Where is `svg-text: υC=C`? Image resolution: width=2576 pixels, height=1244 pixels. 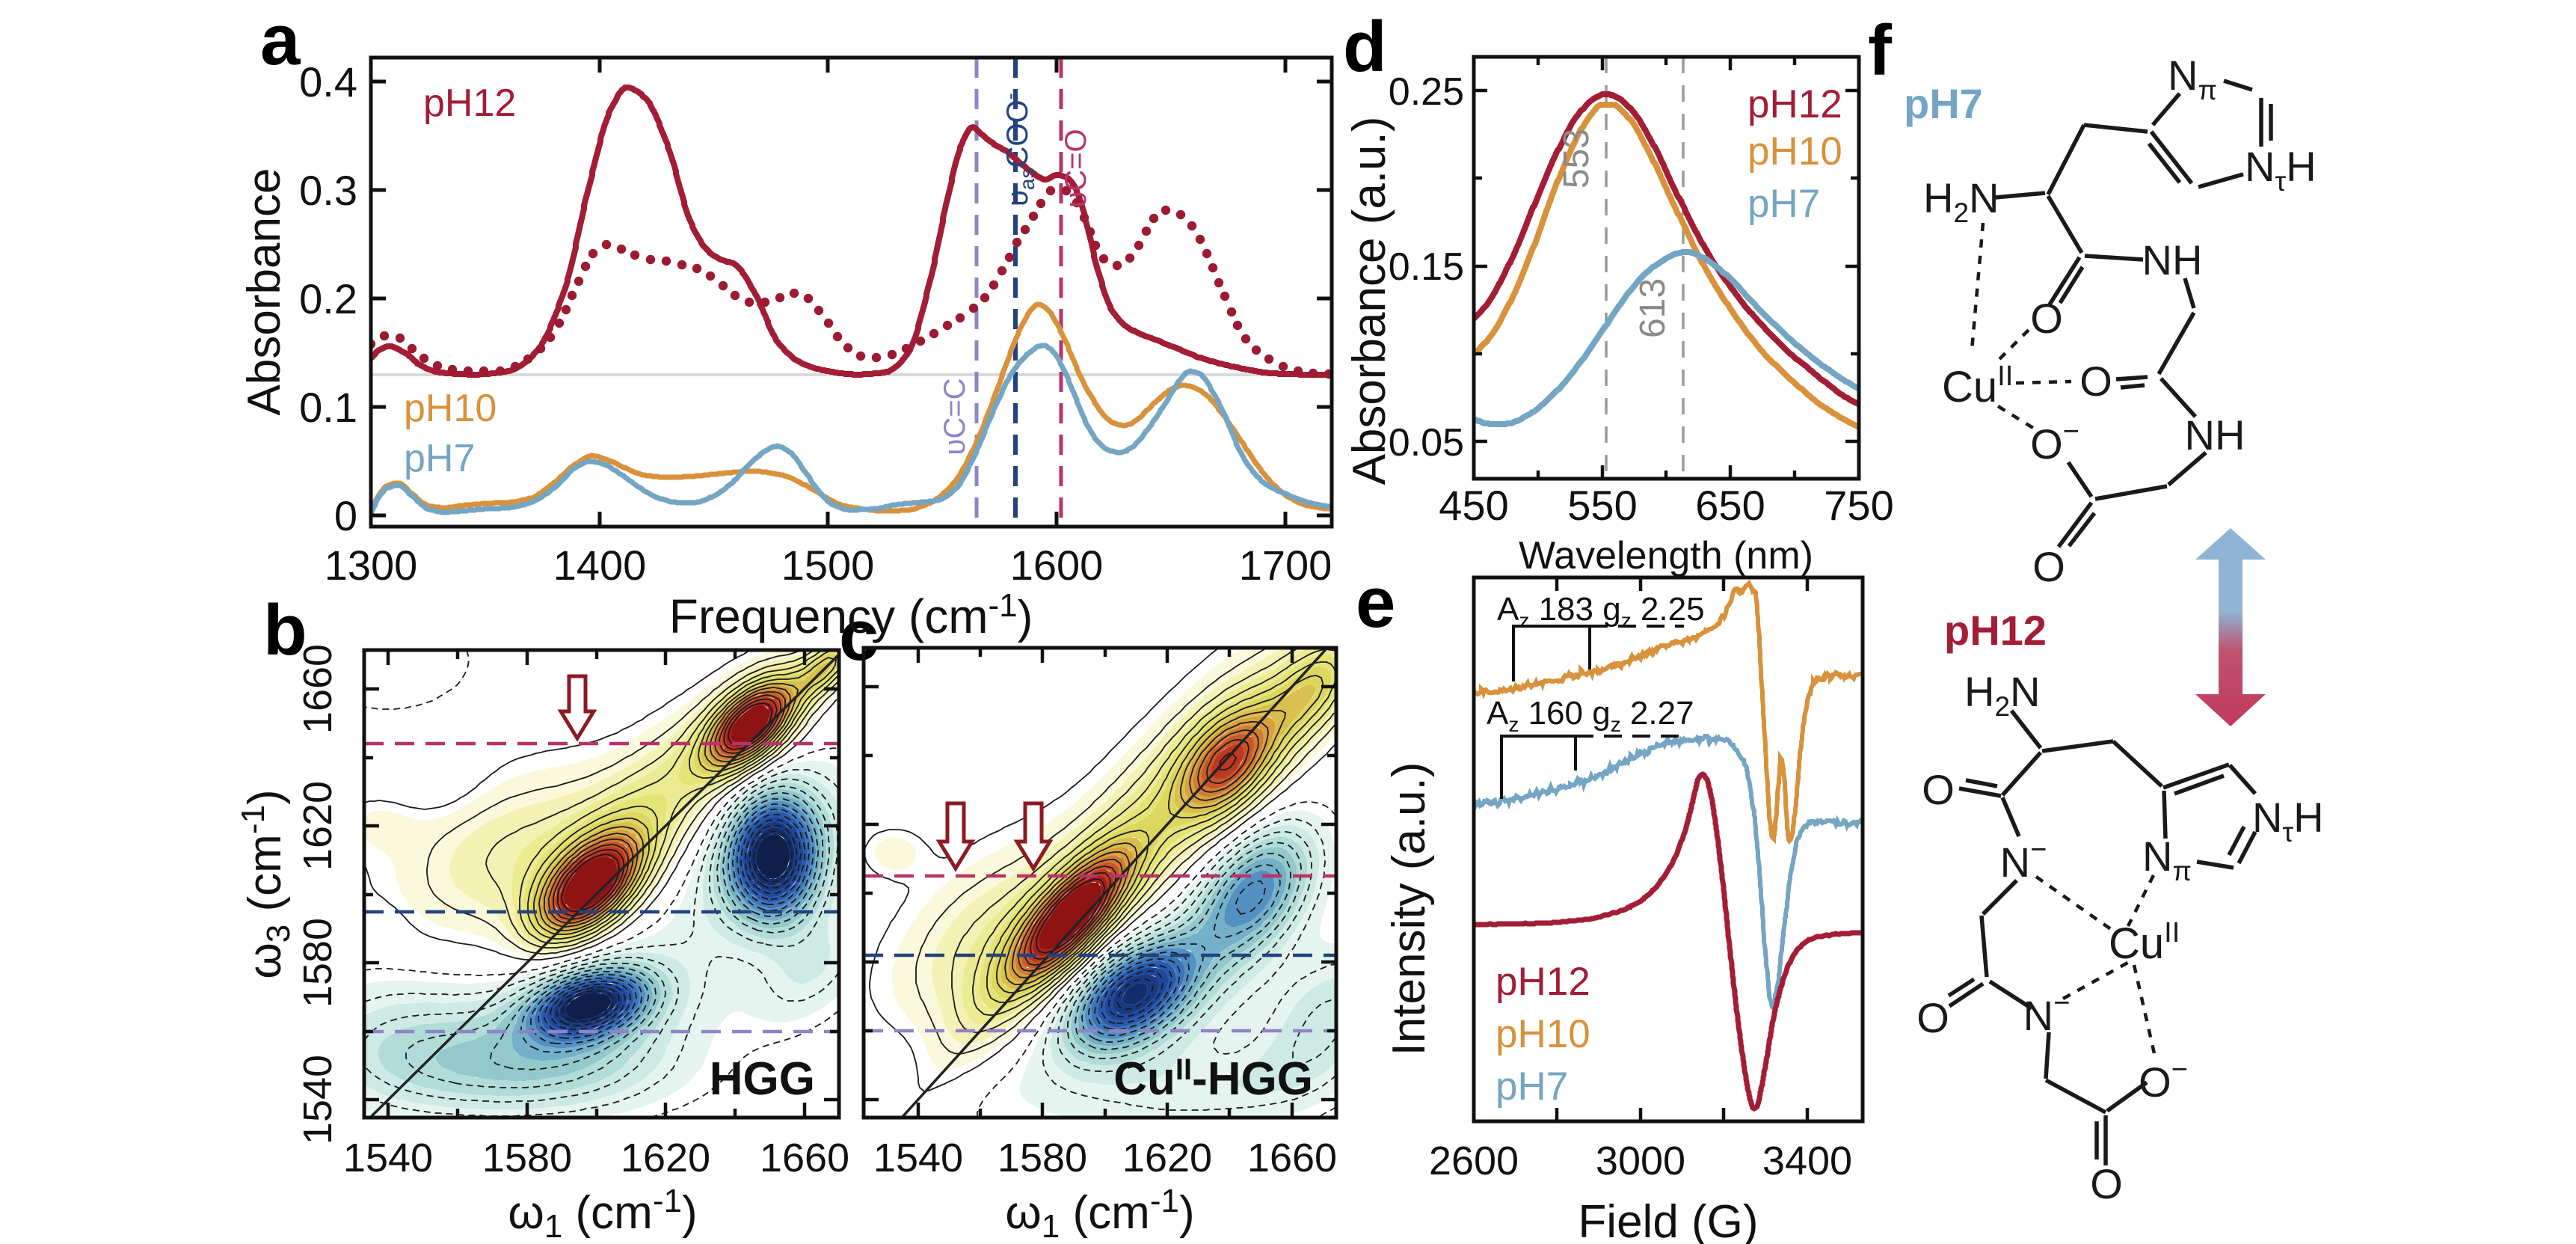
svg-text: υC=C is located at coordinates (954, 416).